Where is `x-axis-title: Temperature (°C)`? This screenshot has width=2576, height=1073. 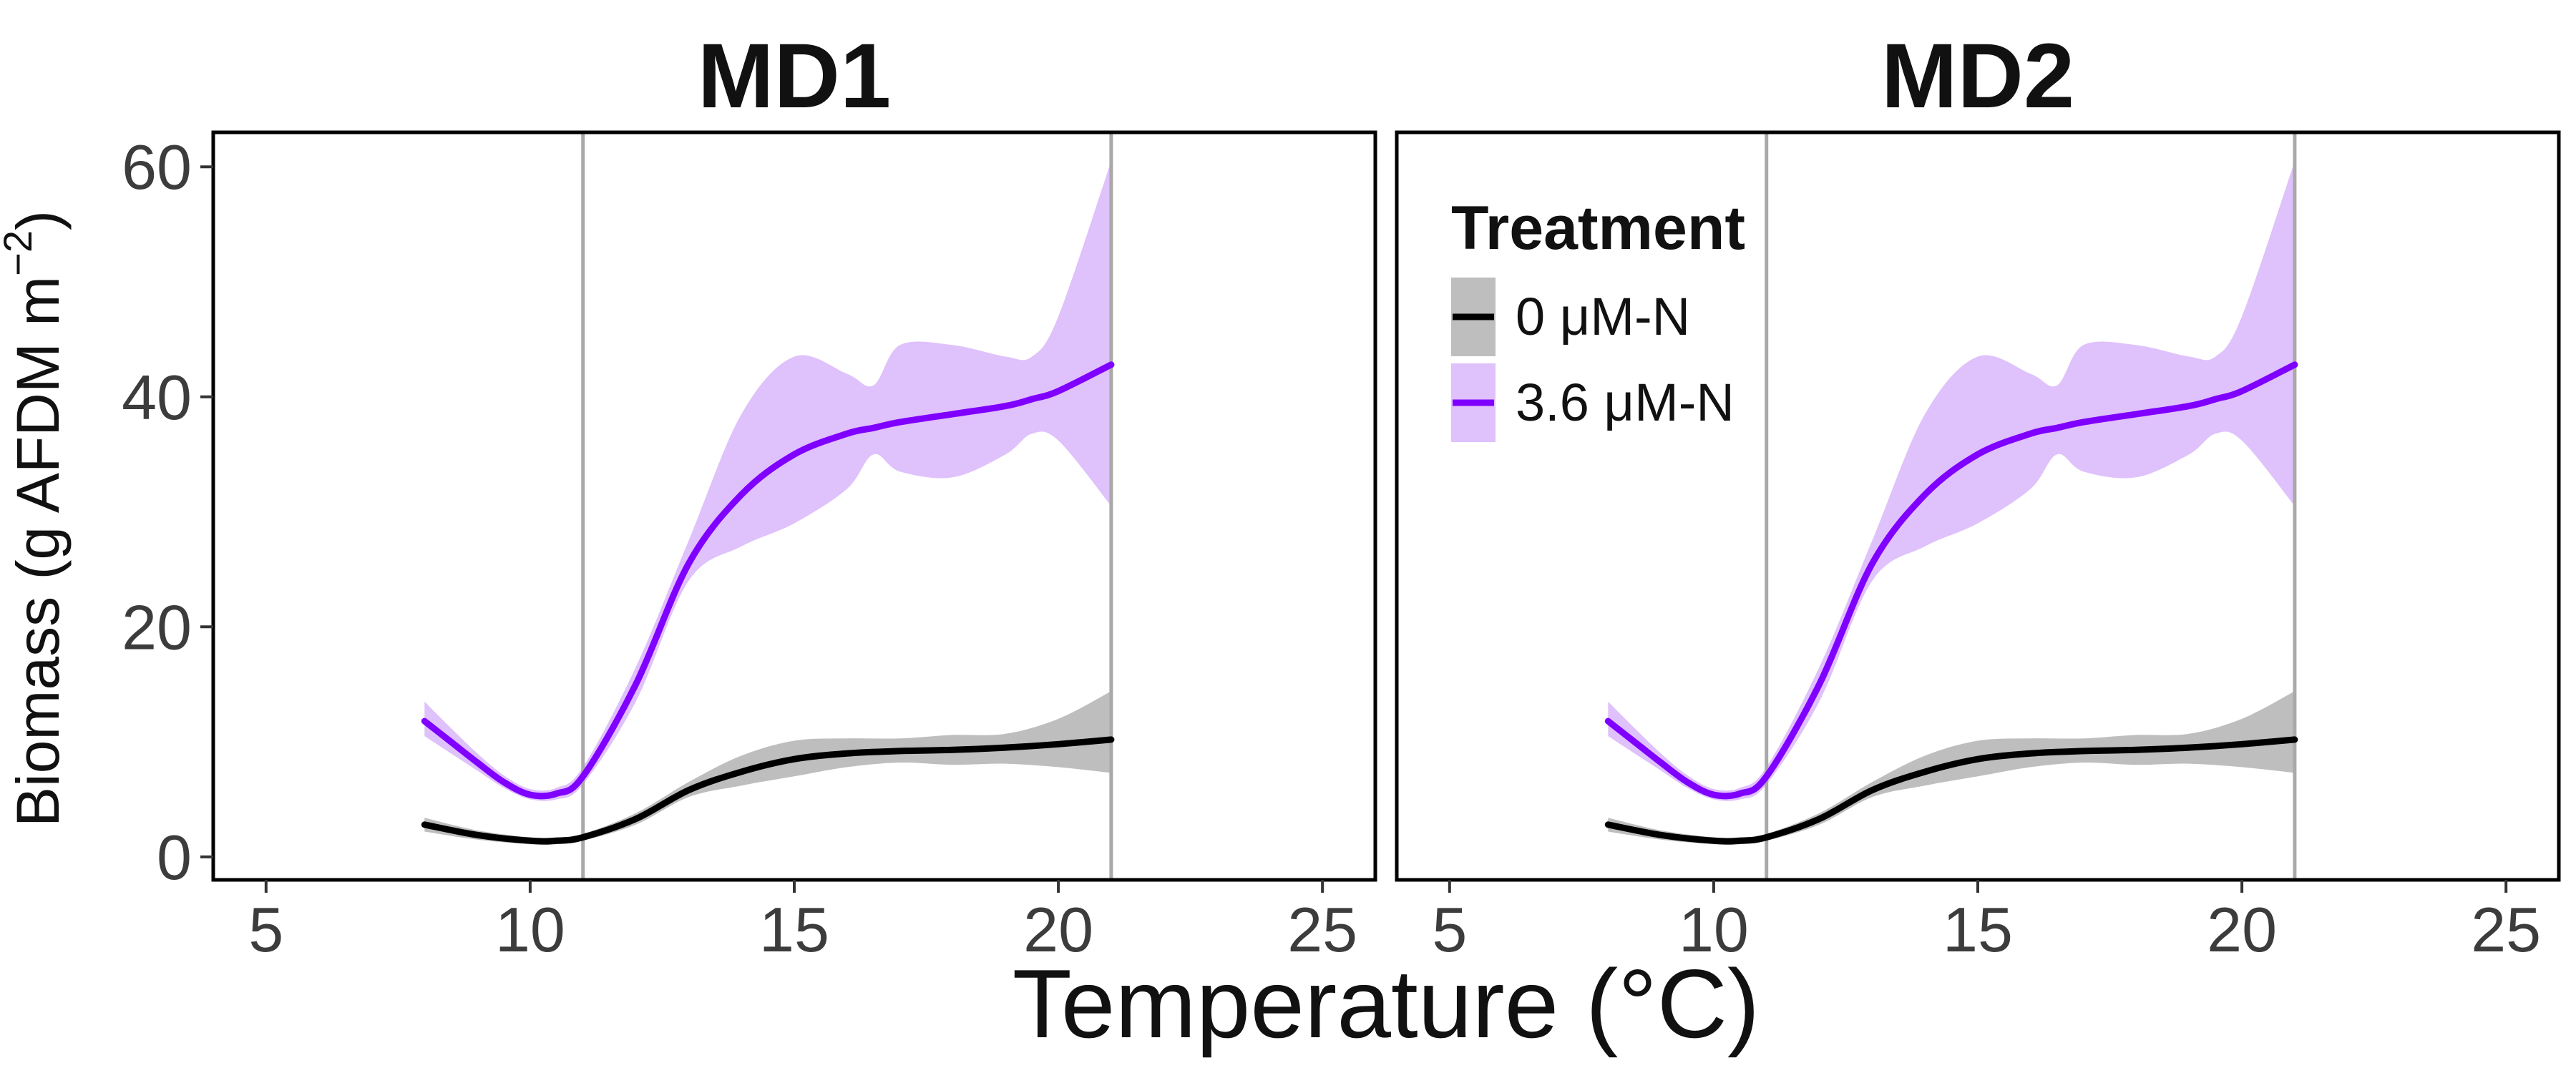 x-axis-title: Temperature (°C) is located at coordinates (1386, 1003).